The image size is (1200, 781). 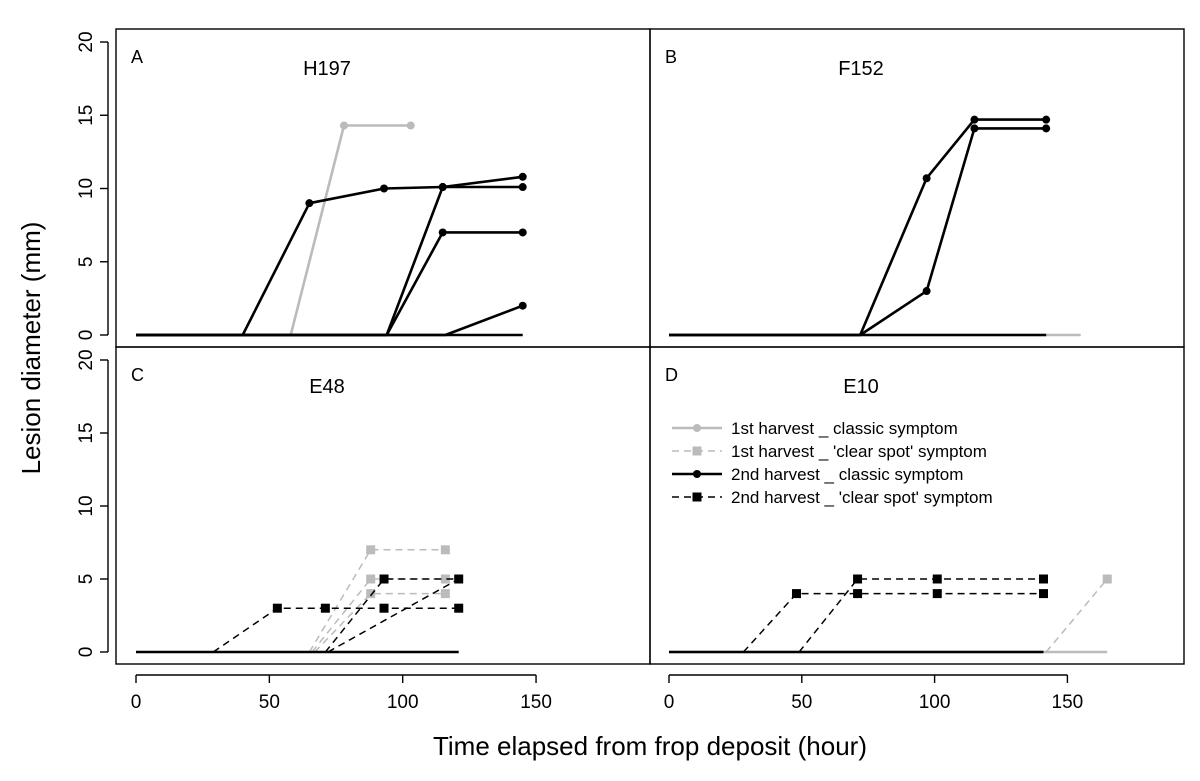 I want to click on panel-title: F152, so click(x=861, y=69).